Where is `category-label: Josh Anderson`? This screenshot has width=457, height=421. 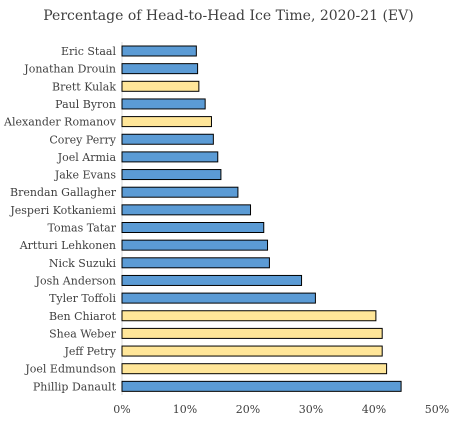 category-label: Josh Anderson is located at coordinates (75, 280).